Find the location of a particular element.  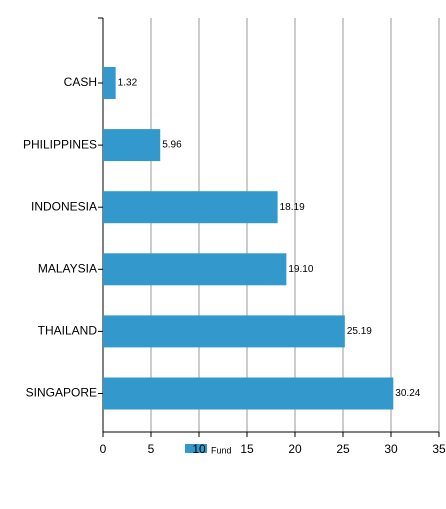

value-label: 1.32 is located at coordinates (128, 83).